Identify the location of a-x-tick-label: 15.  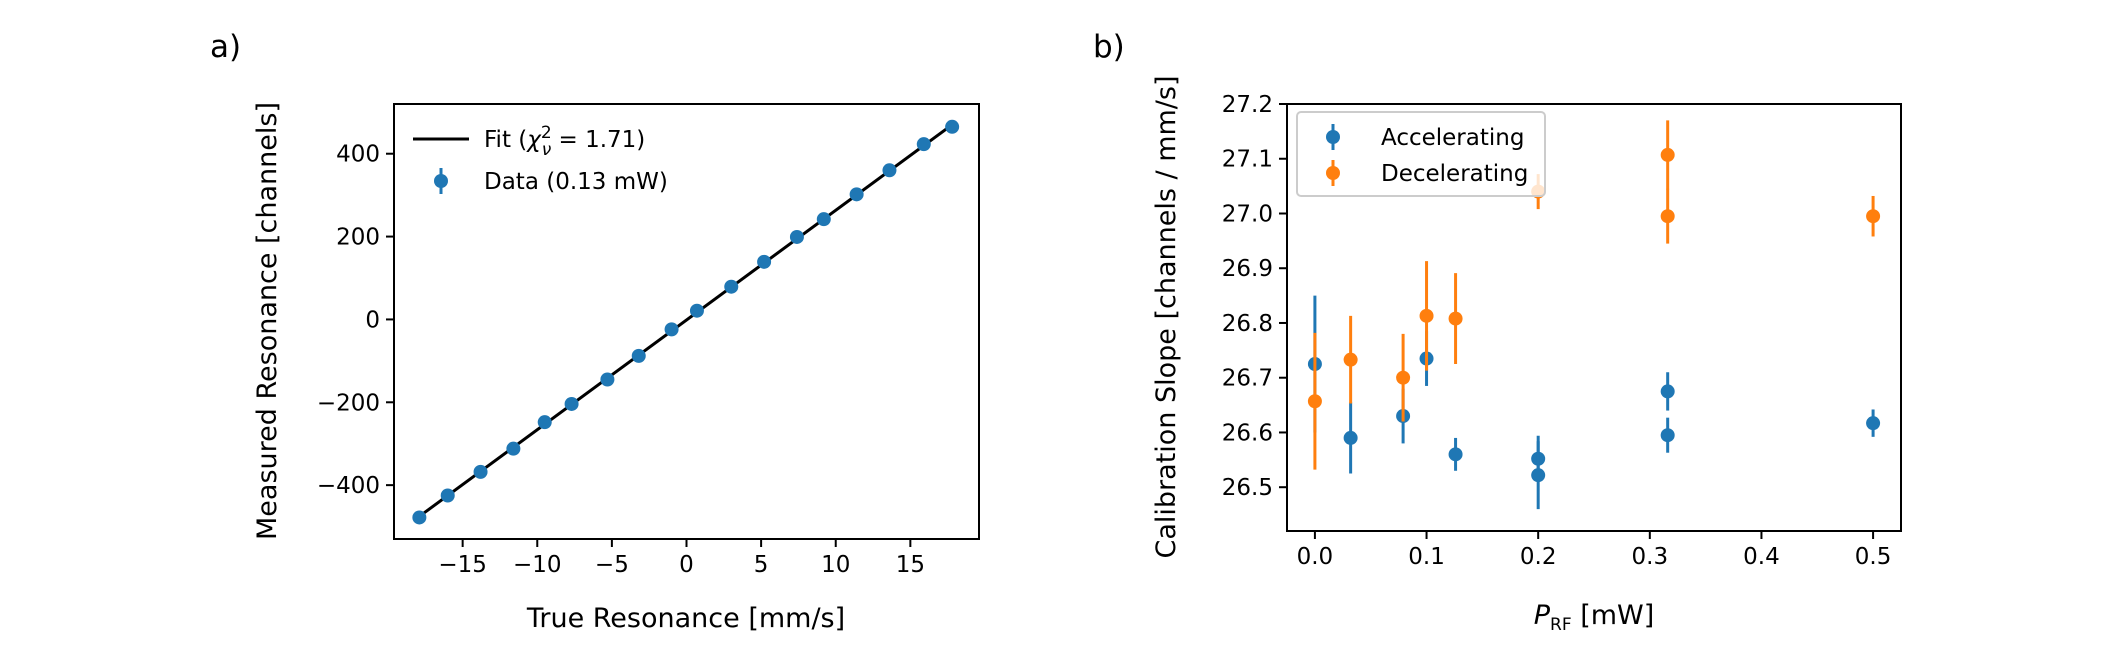
(910, 565).